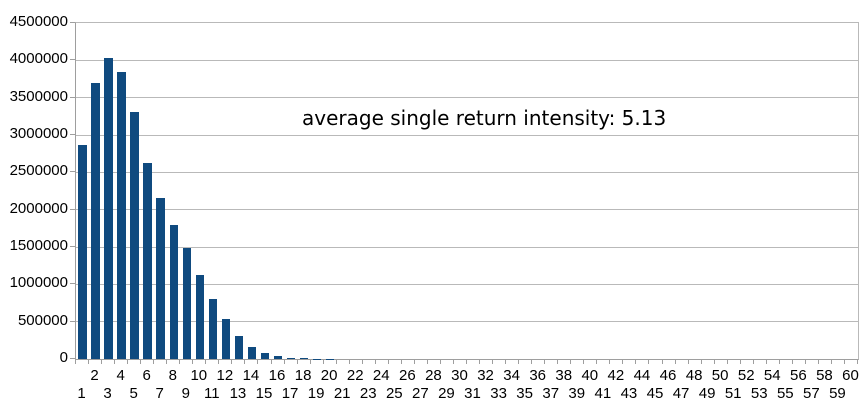 This screenshot has height=418, width=868. I want to click on x-tick-label: 22, so click(355, 375).